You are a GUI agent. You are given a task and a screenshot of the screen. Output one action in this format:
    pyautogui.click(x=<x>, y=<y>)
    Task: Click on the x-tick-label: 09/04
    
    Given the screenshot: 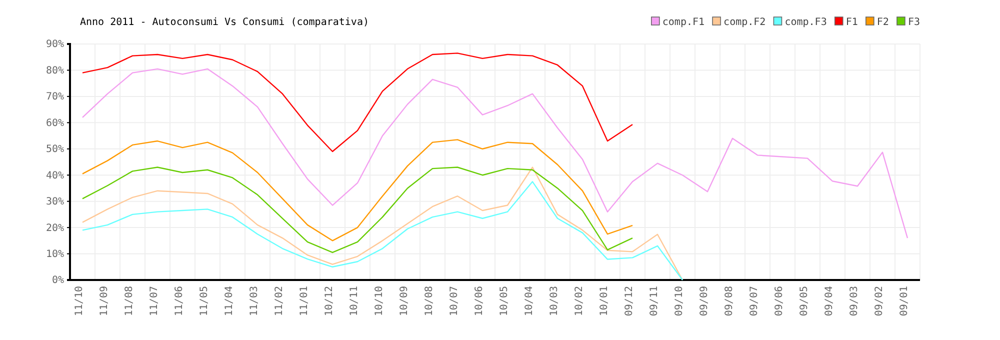 What is the action you would take?
    pyautogui.click(x=829, y=301)
    